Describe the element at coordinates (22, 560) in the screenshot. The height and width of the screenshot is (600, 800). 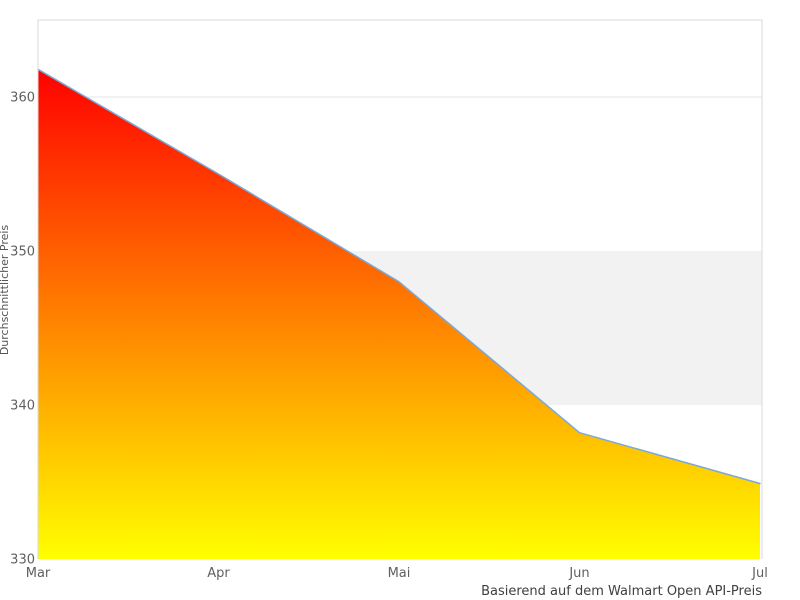
I see `y-tick-label-330: 330` at that location.